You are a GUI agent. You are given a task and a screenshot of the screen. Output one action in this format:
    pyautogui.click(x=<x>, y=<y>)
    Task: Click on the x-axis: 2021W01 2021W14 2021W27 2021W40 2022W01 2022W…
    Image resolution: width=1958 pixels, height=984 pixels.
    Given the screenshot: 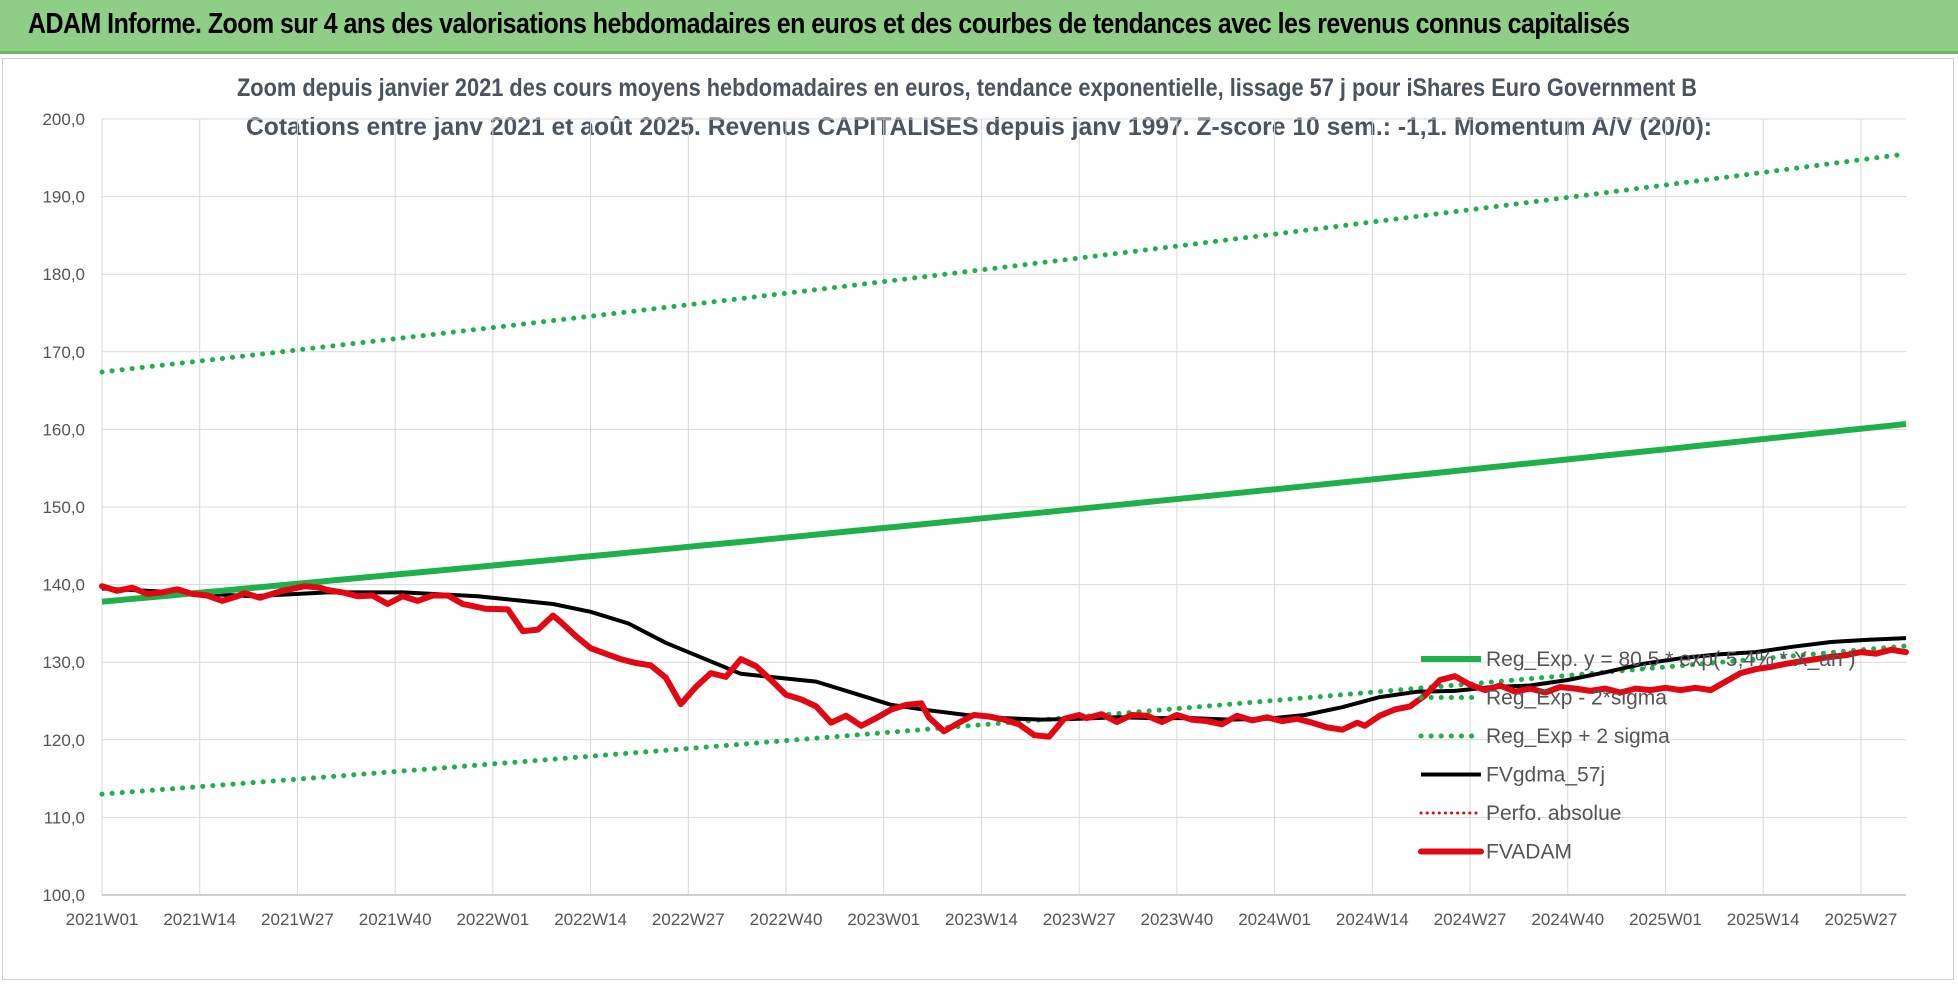 What is the action you would take?
    pyautogui.click(x=986, y=911)
    